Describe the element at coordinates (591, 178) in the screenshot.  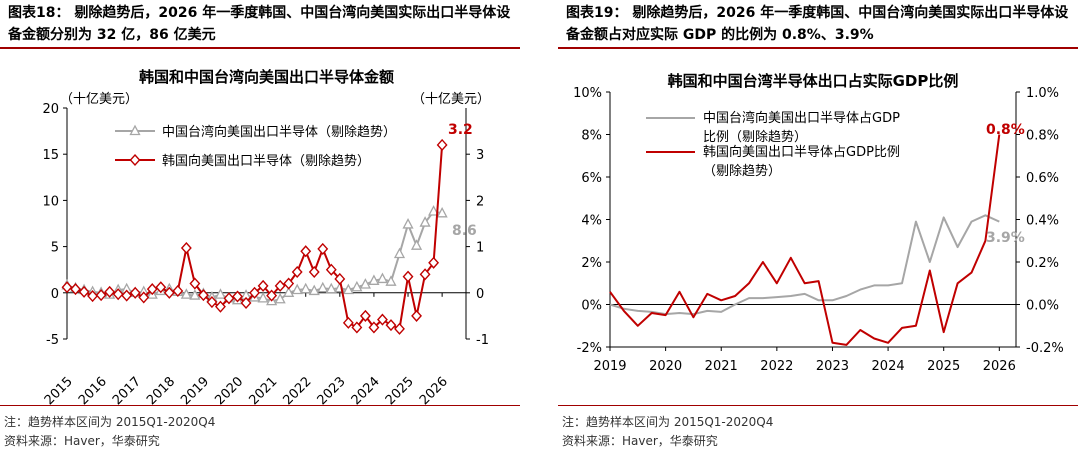
I see `y-tick-label-left: 6%` at that location.